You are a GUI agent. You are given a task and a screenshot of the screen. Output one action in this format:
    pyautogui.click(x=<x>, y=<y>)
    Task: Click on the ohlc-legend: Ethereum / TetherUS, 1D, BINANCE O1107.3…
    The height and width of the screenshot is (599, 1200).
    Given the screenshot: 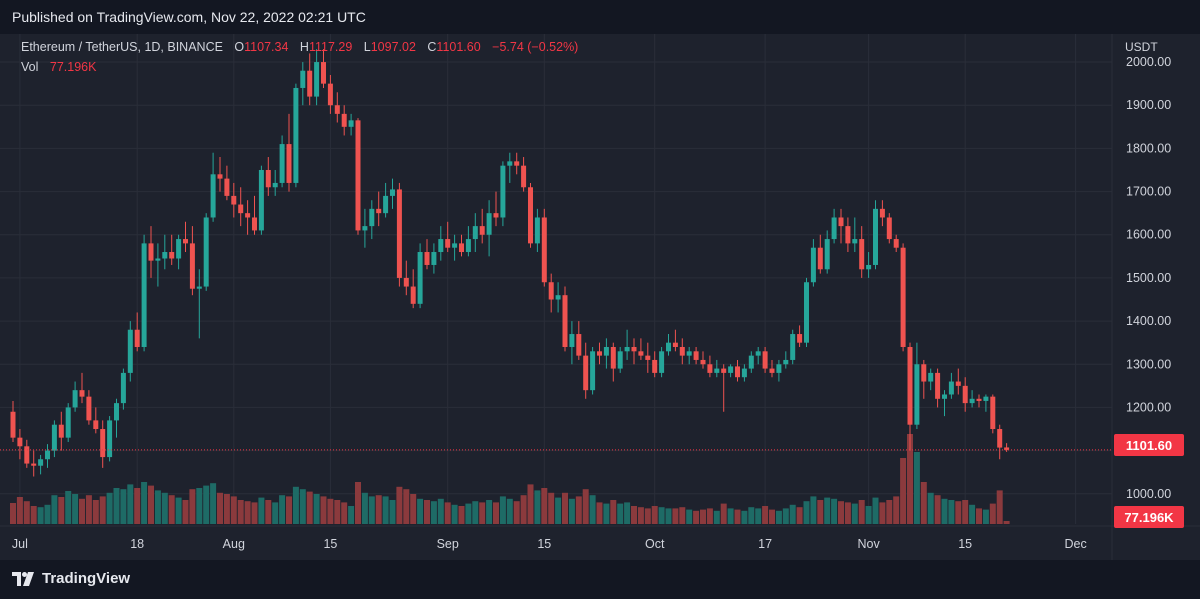 What is the action you would take?
    pyautogui.click(x=299, y=47)
    